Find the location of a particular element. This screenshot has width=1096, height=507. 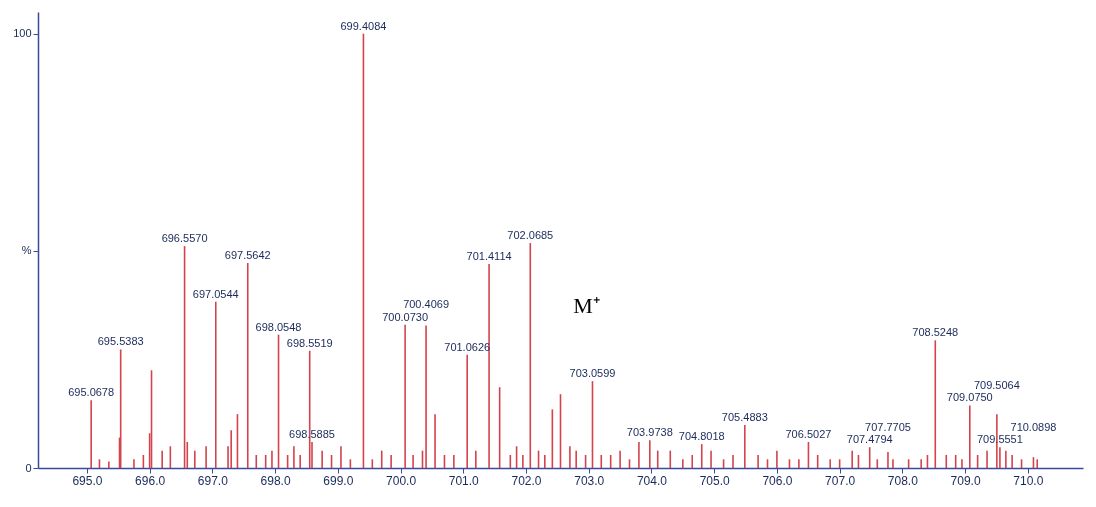

annotation: 702.0685 is located at coordinates (530, 235).